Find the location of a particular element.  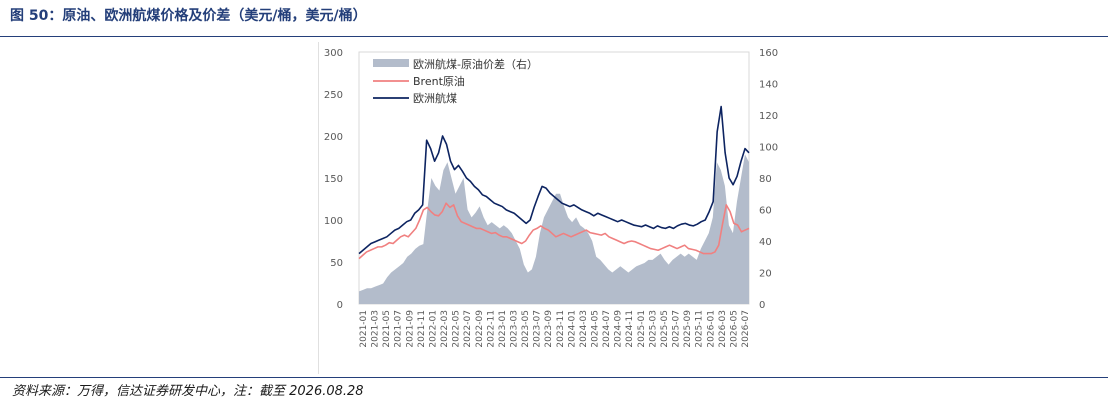

y-right-tick-label: 40 is located at coordinates (765, 242).